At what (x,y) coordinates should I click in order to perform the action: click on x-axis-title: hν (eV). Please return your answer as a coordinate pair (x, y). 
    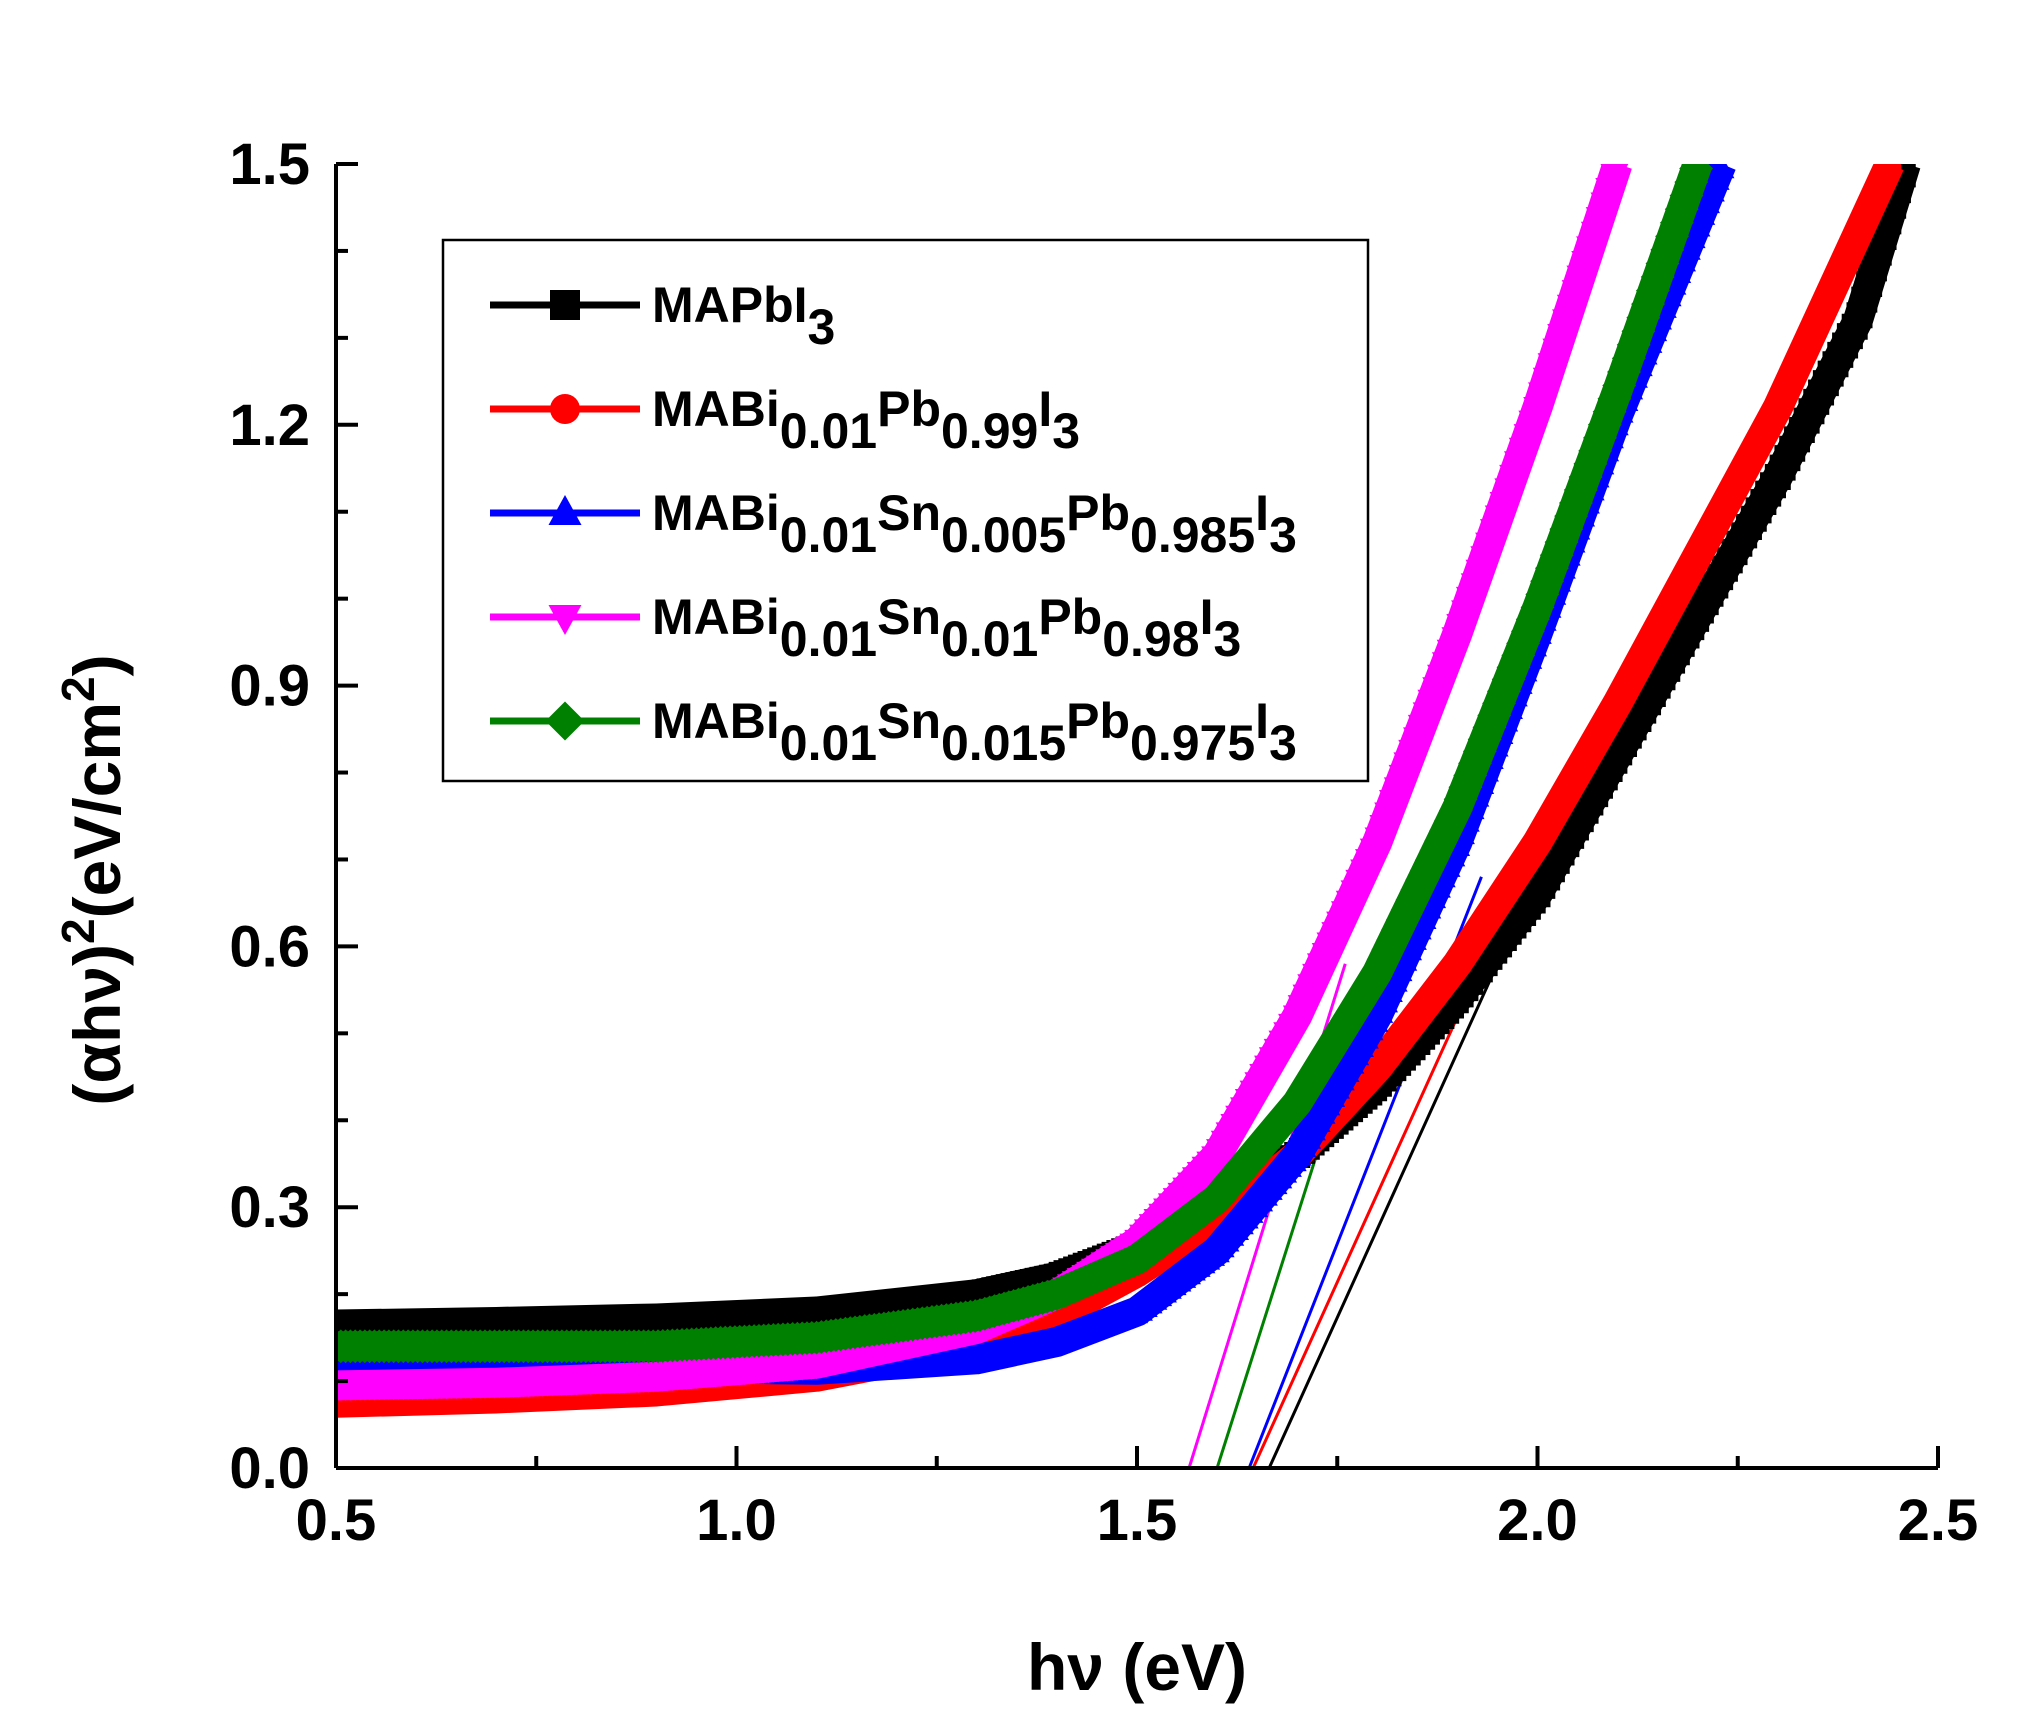
    Looking at the image, I should click on (1137, 1667).